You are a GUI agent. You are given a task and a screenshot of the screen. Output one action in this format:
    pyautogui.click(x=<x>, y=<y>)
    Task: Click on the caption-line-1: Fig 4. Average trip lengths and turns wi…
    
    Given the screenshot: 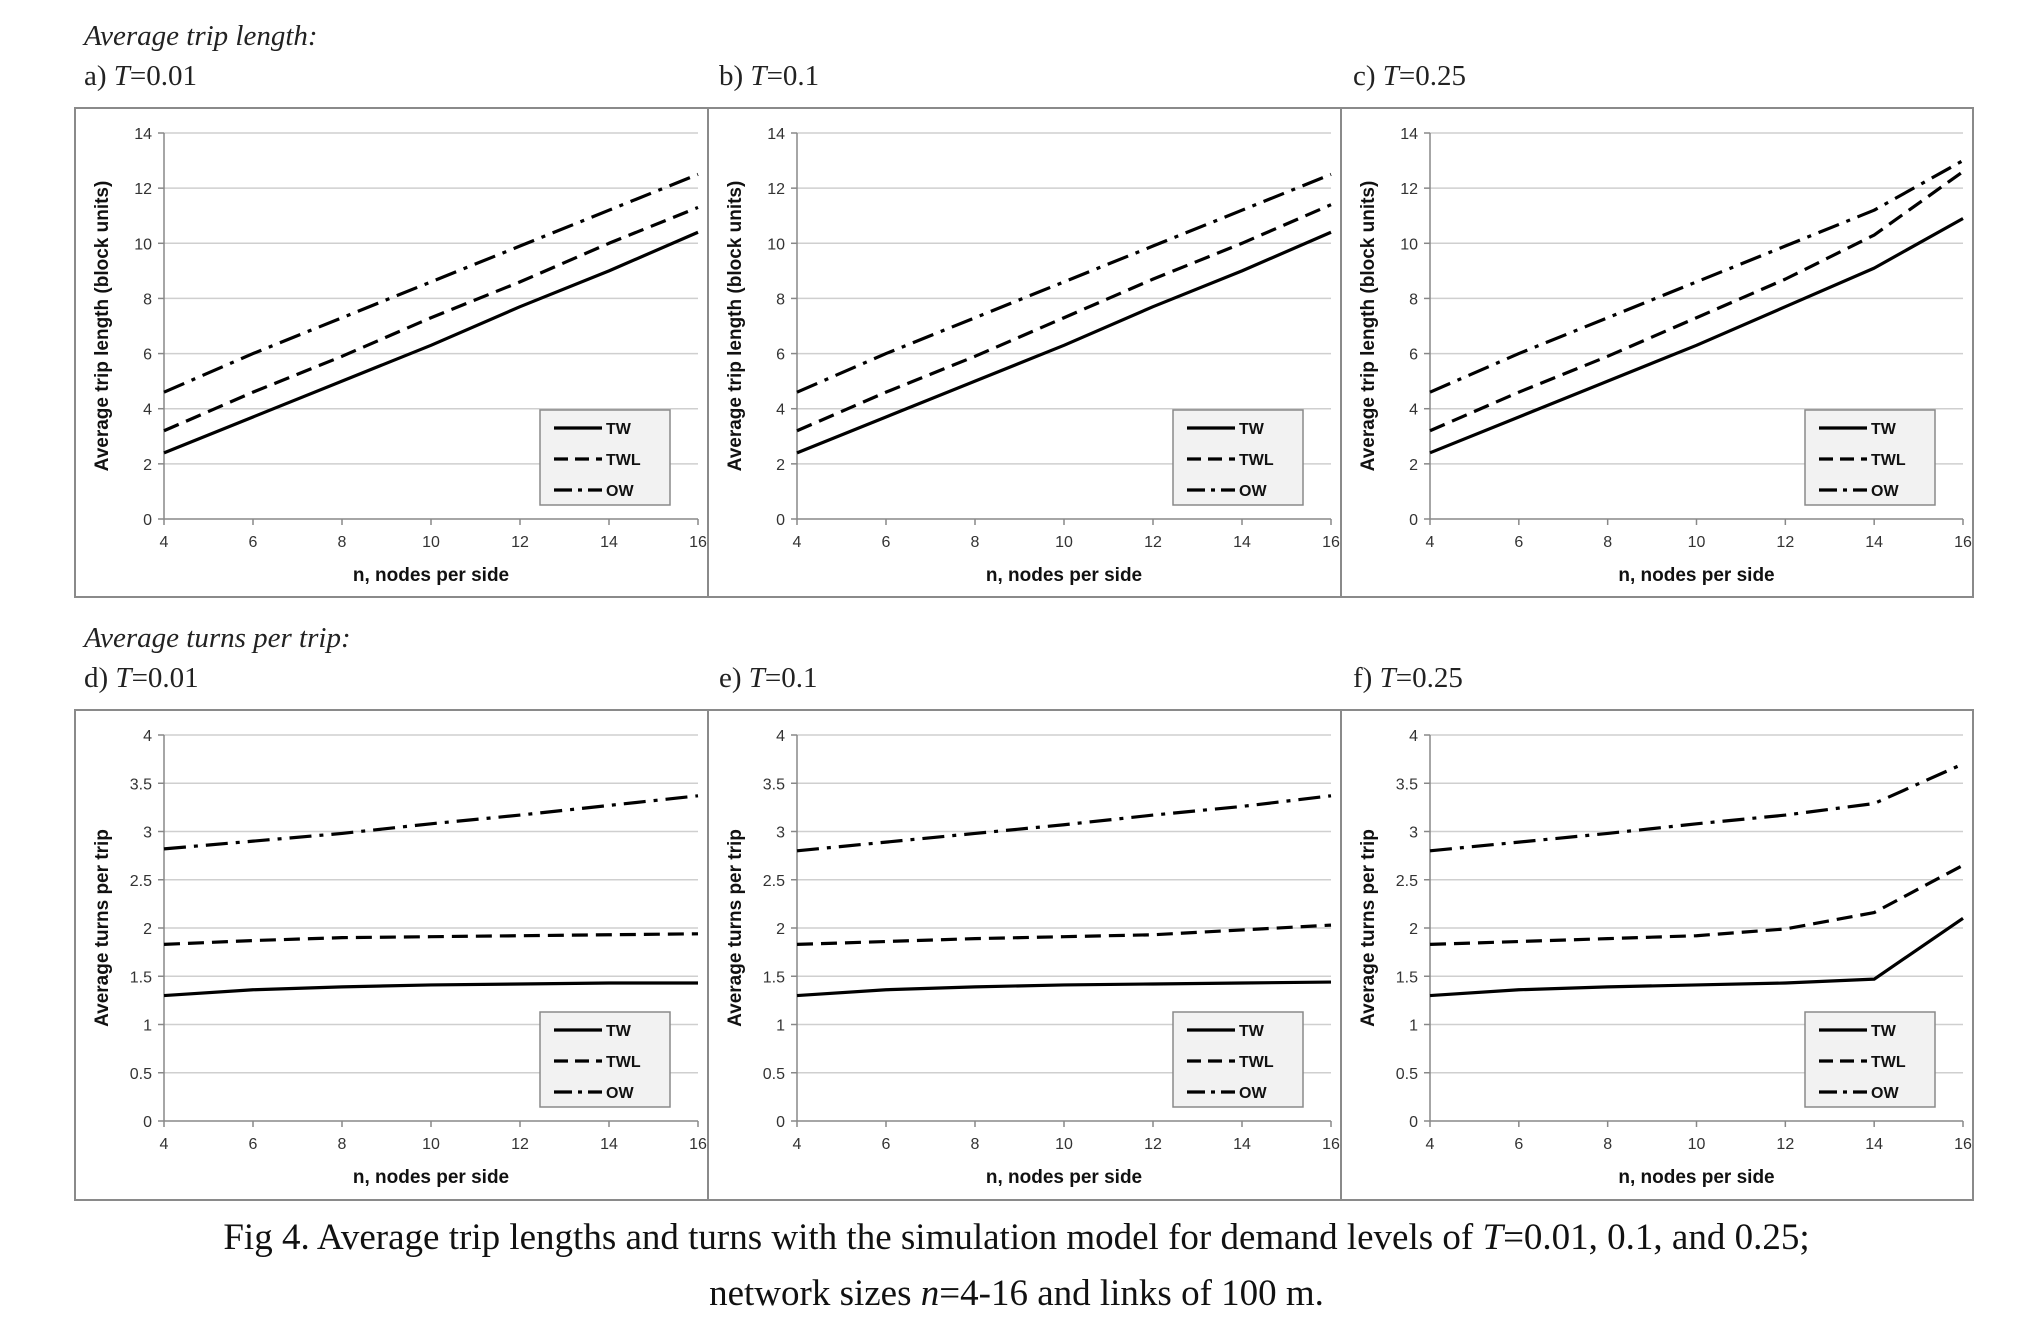 What is the action you would take?
    pyautogui.click(x=1016, y=1238)
    